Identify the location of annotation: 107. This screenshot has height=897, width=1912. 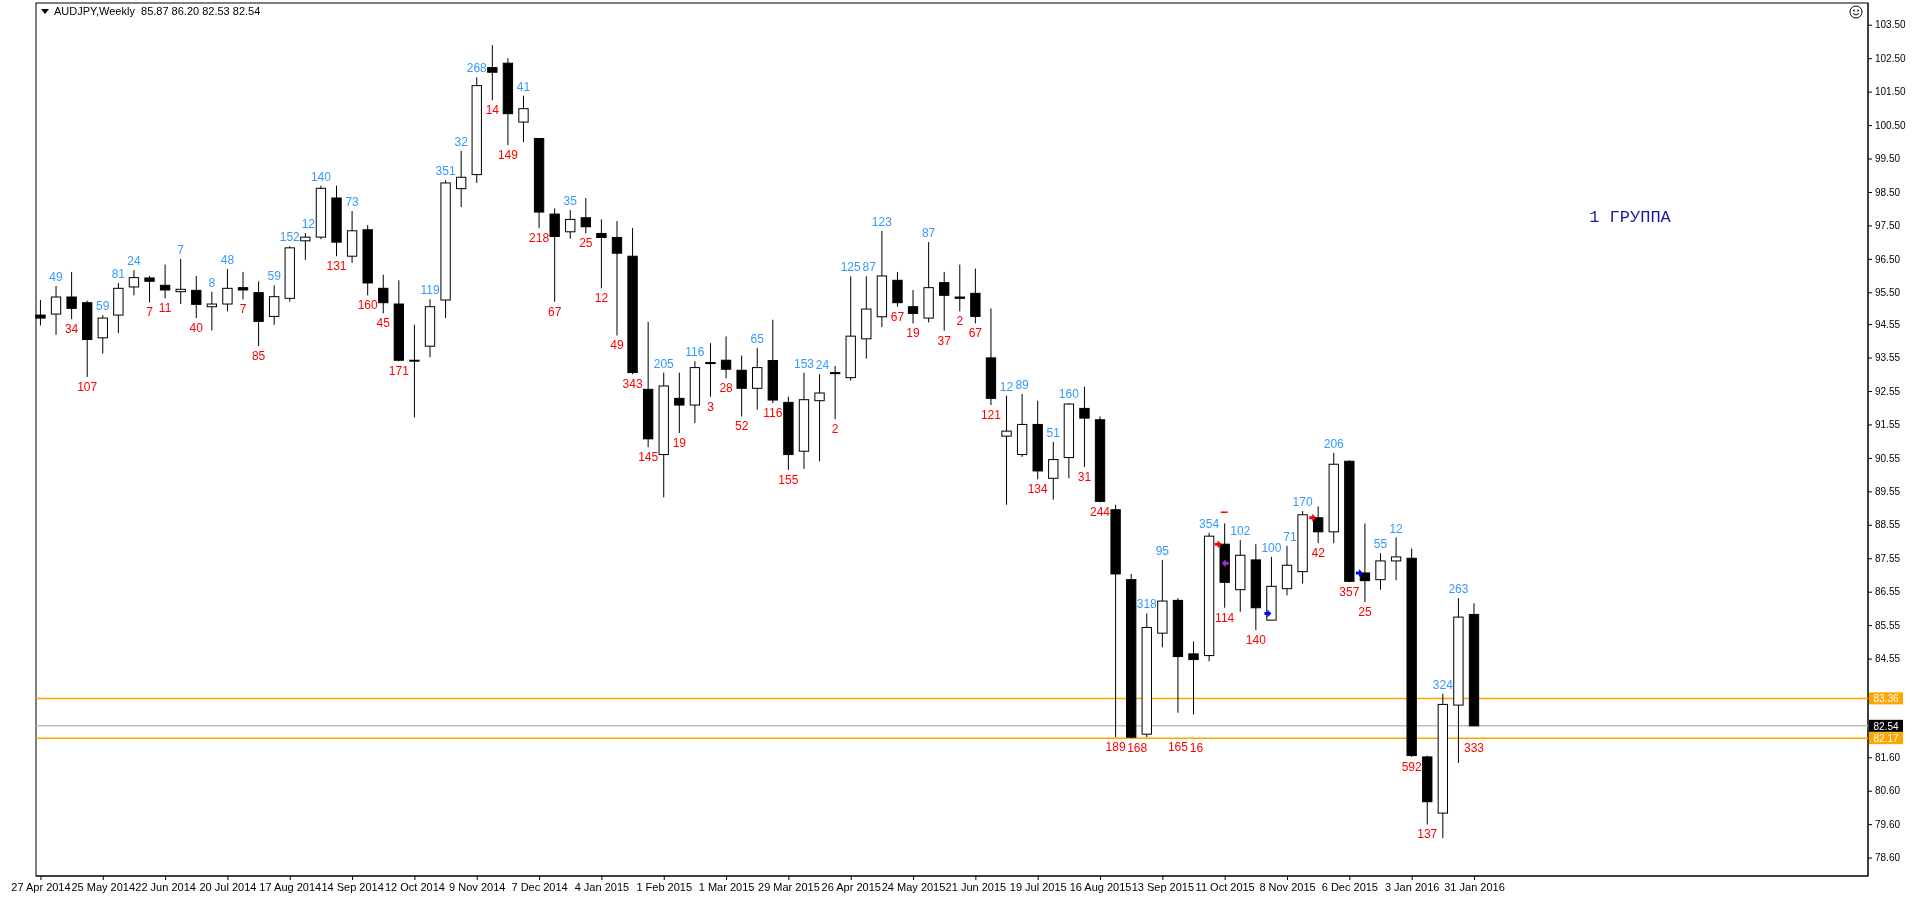
(87, 386).